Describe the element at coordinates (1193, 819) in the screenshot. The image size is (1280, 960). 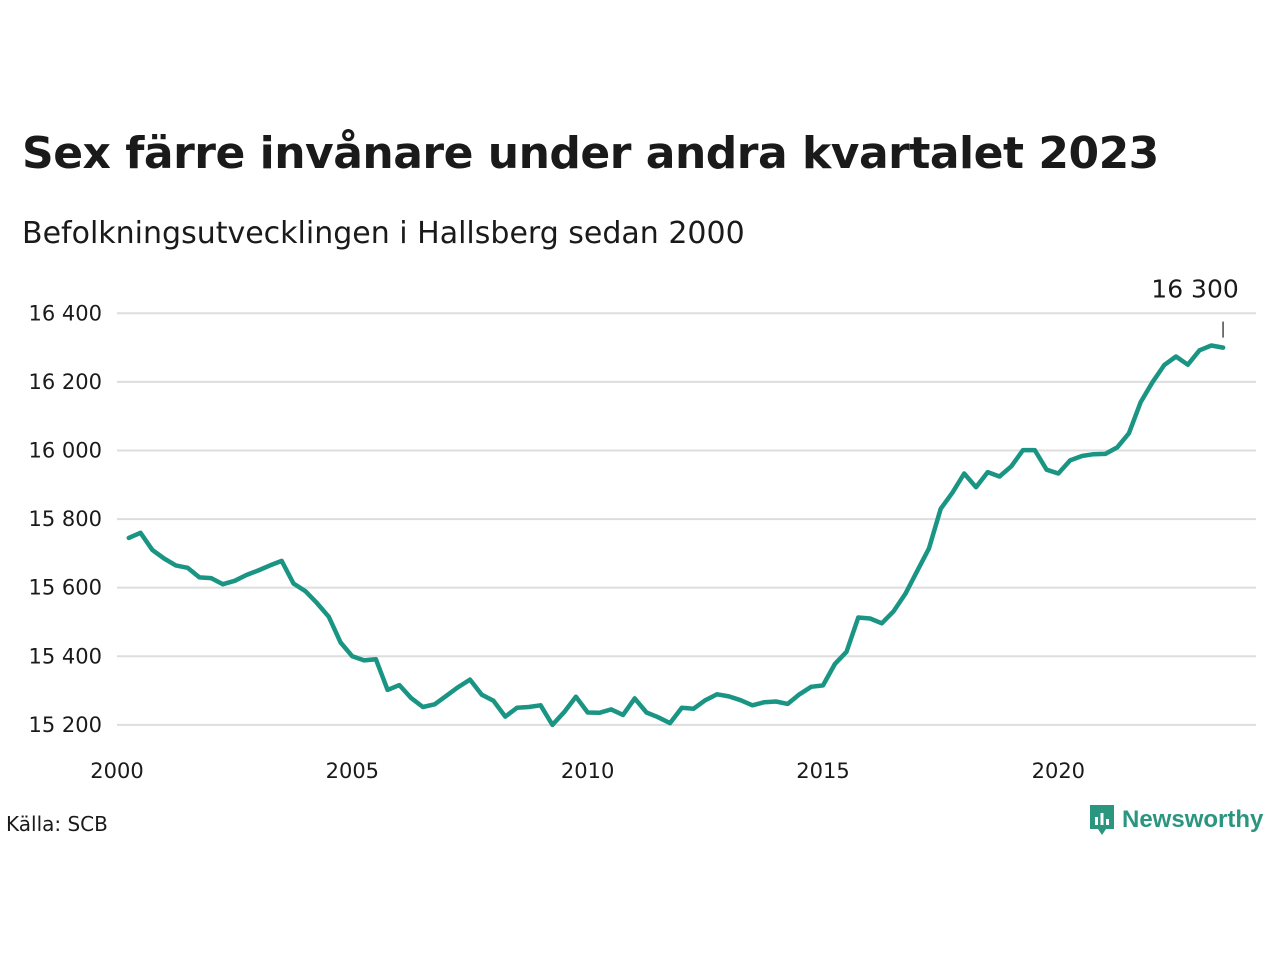
I see `brand-name: Newsworthy` at that location.